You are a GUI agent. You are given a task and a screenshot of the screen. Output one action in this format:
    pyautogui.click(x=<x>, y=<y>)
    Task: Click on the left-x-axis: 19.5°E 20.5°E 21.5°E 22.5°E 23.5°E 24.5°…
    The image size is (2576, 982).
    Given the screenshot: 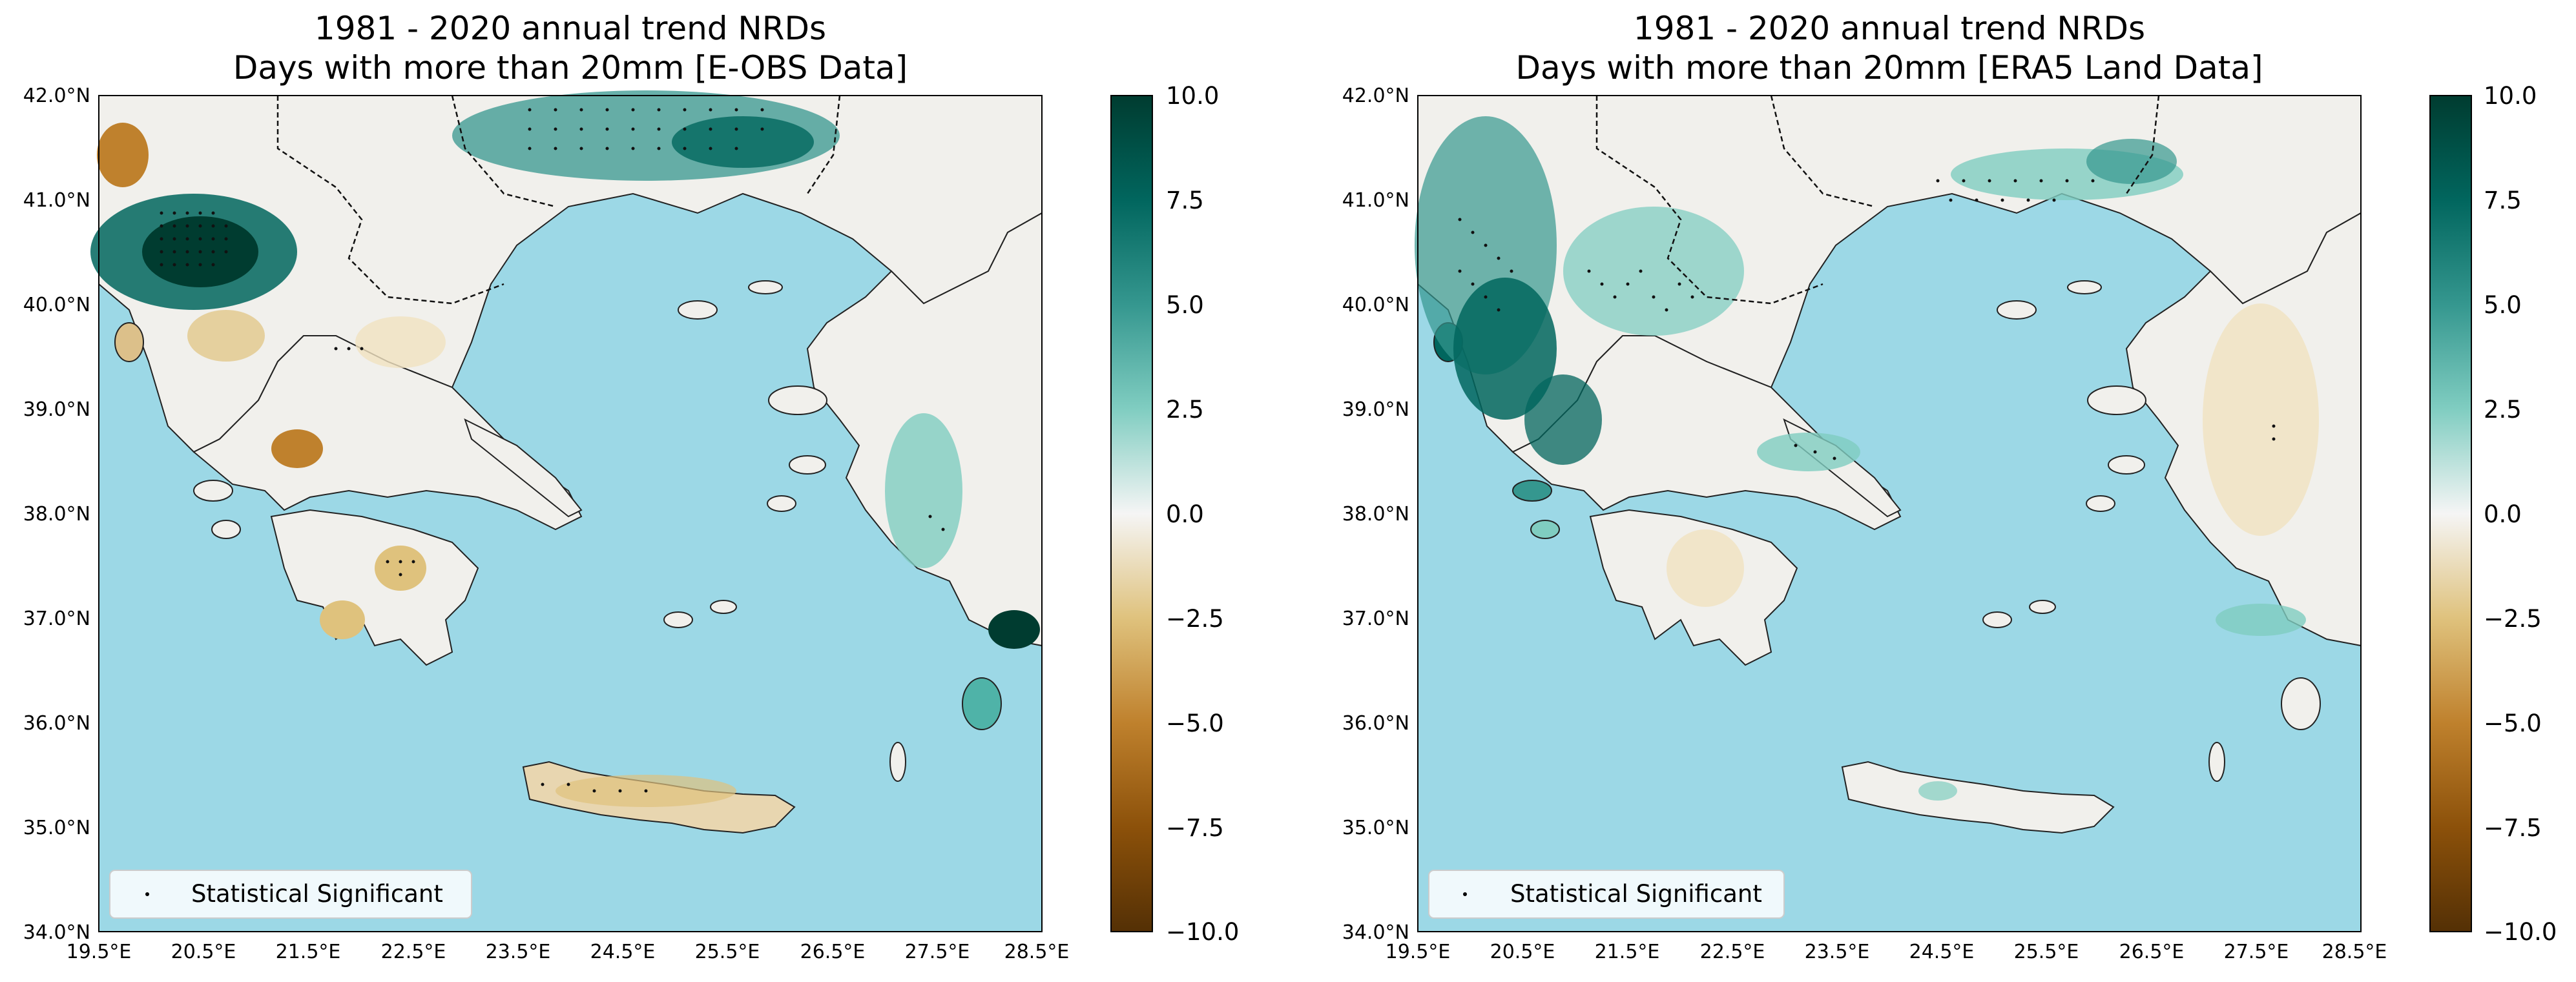 What is the action you would take?
    pyautogui.click(x=568, y=952)
    